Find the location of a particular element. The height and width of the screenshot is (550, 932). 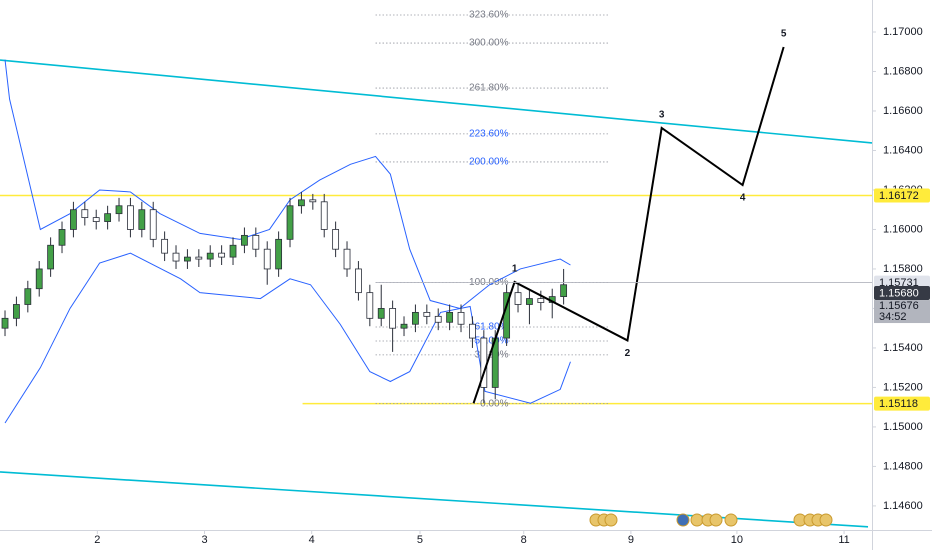

x-tick-label: 8 is located at coordinates (524, 540).